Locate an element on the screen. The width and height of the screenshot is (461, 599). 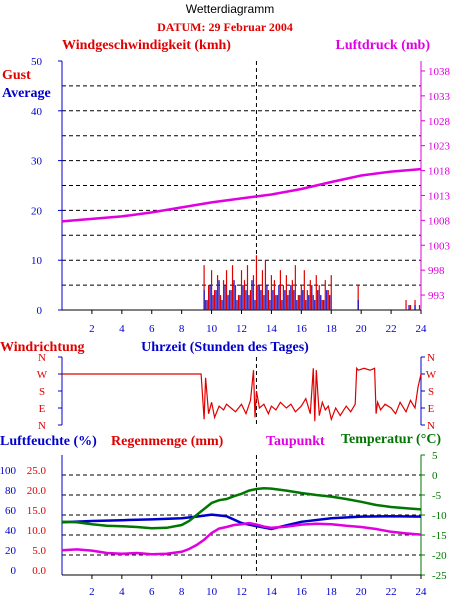
direction-tick-label-right: S is located at coordinates (431, 392).